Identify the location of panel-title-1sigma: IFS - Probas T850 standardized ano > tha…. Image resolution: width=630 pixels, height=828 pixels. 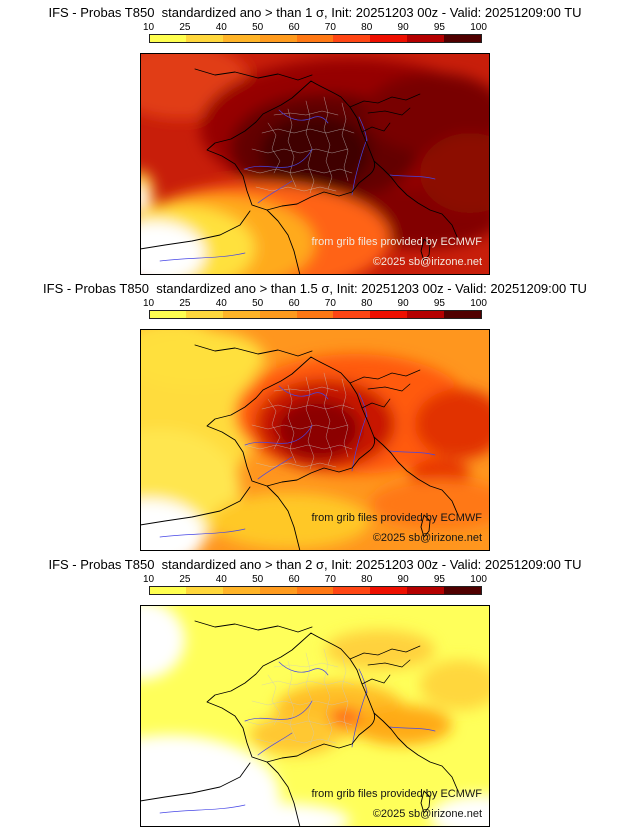
(315, 12).